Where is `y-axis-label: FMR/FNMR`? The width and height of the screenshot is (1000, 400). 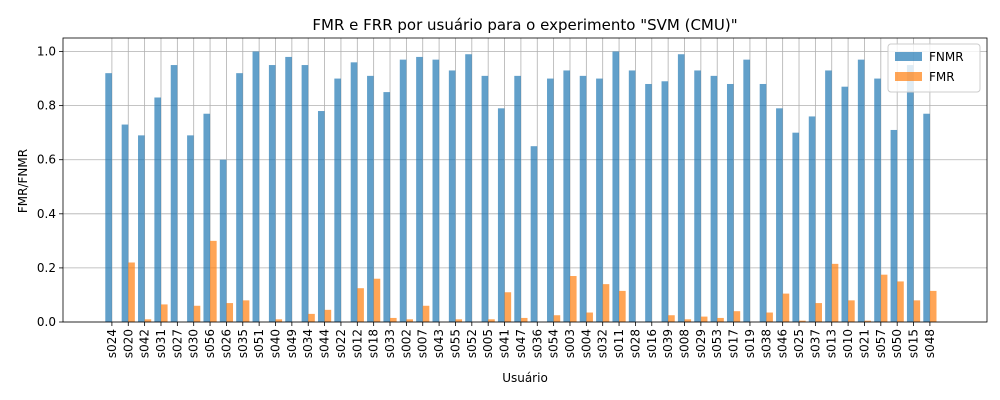
y-axis-label: FMR/FNMR is located at coordinates (23, 181).